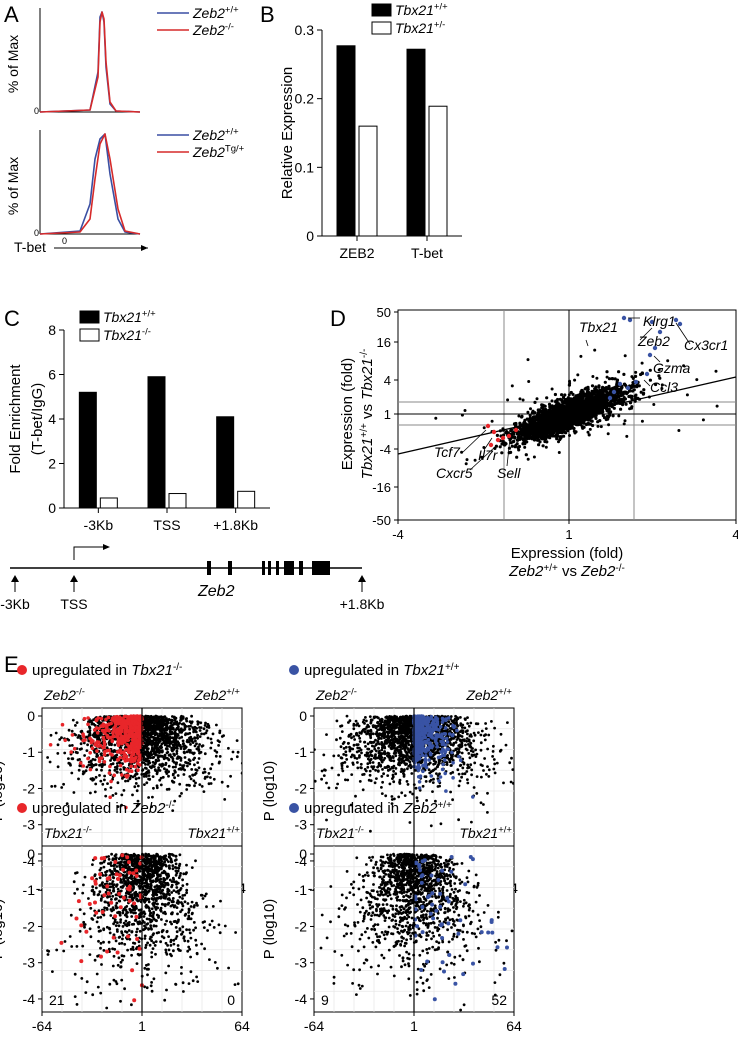 Image resolution: width=738 pixels, height=1039 pixels. What do you see at coordinates (620, 384) in the screenshot?
I see `upregulated-point` at bounding box center [620, 384].